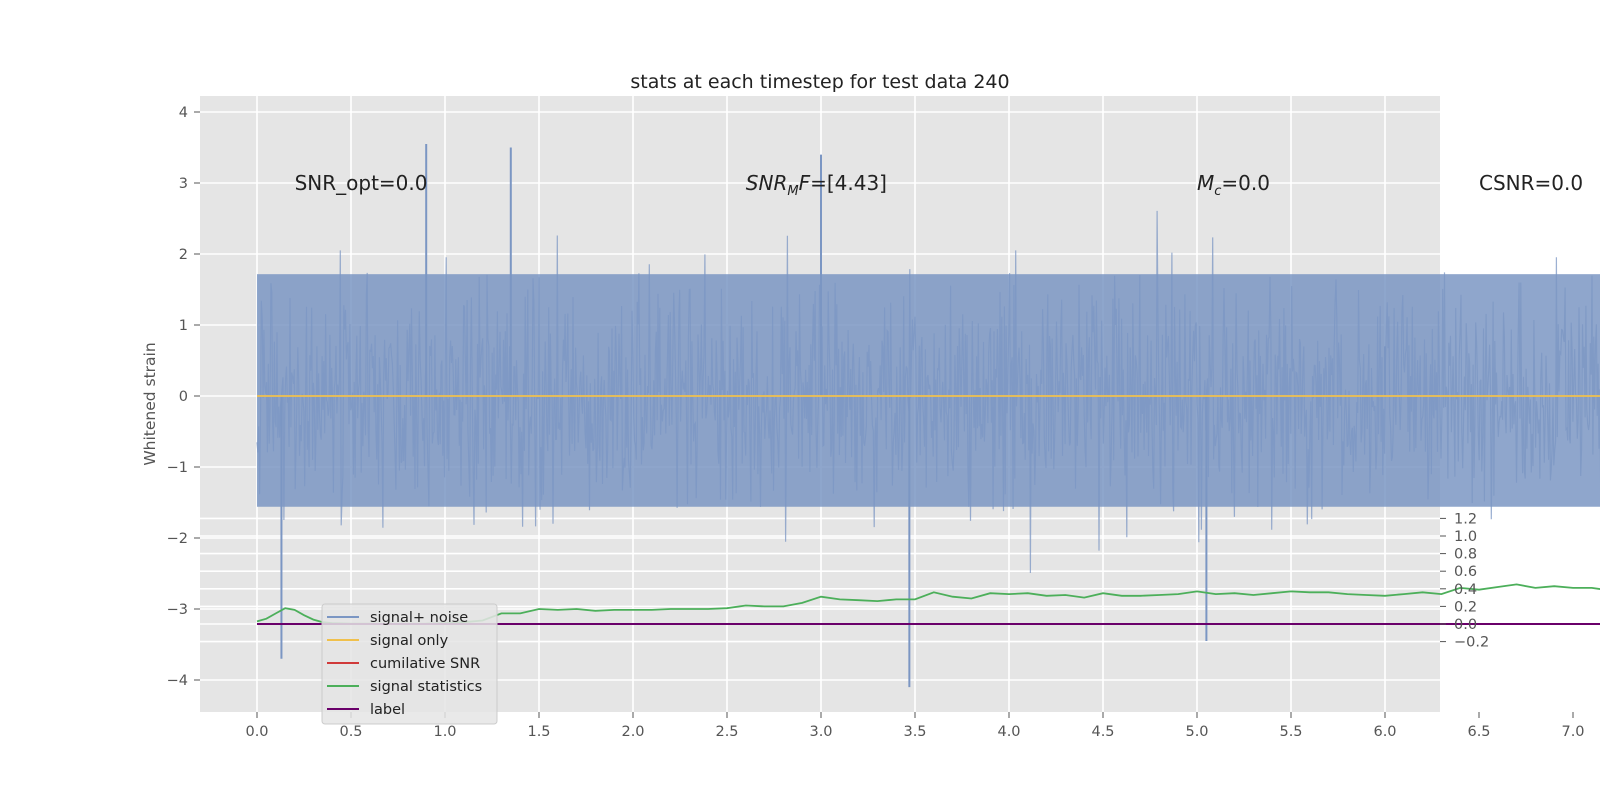 This screenshot has height=800, width=1600. Describe the element at coordinates (914, 732) in the screenshot. I see `x-tick-label: 3.5` at that location.